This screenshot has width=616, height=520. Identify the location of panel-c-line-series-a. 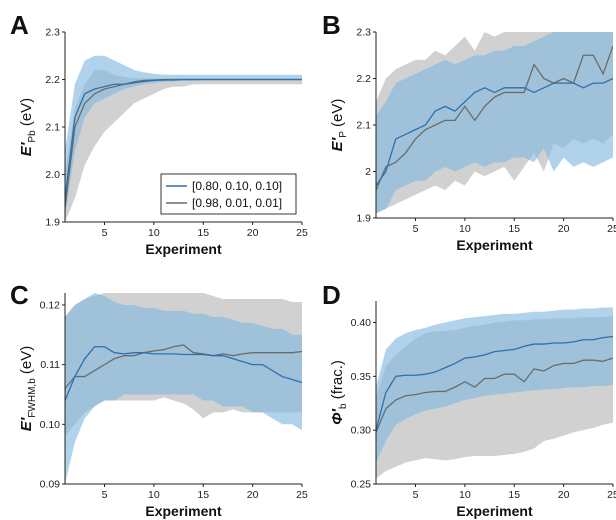
(183, 373).